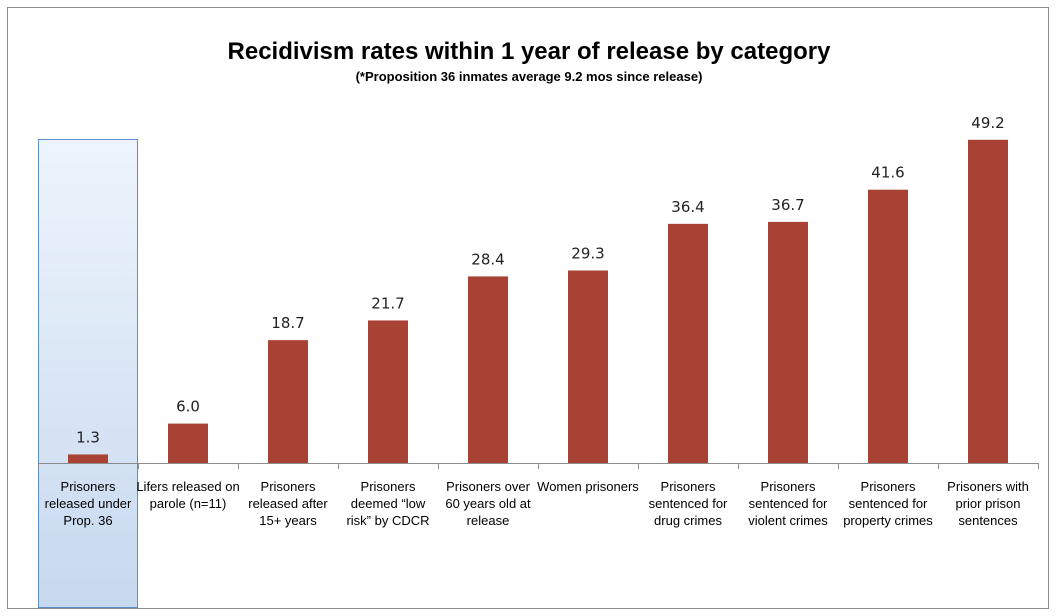 This screenshot has height=616, width=1058. Describe the element at coordinates (188, 407) in the screenshot. I see `value-label-2: 6.0` at that location.